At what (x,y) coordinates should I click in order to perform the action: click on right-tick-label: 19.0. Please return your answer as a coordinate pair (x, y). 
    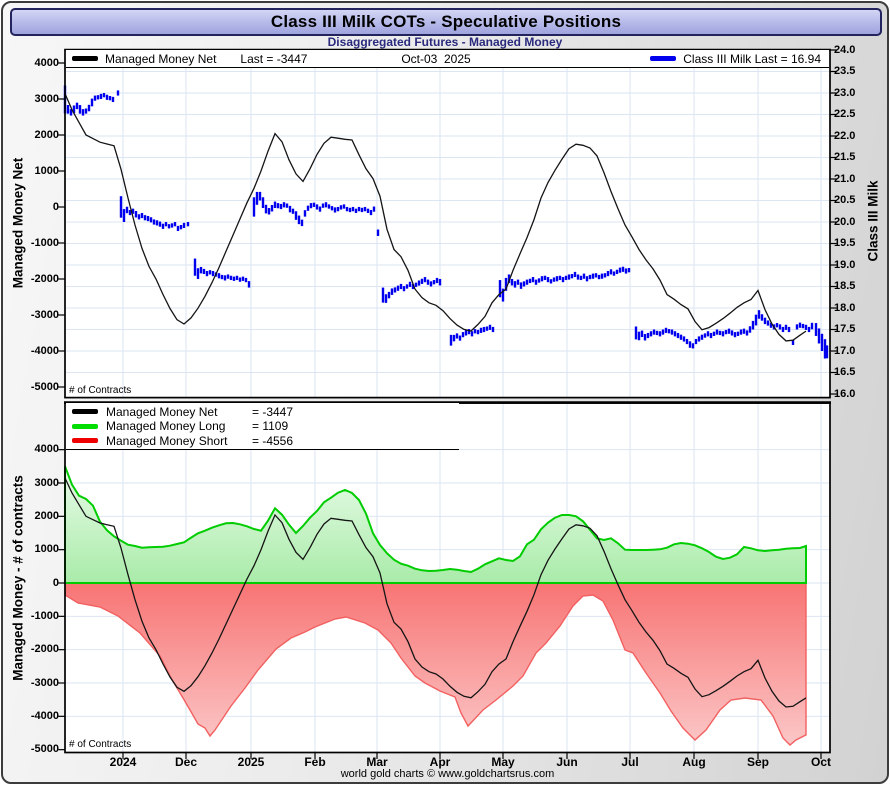
    Looking at the image, I should click on (845, 264).